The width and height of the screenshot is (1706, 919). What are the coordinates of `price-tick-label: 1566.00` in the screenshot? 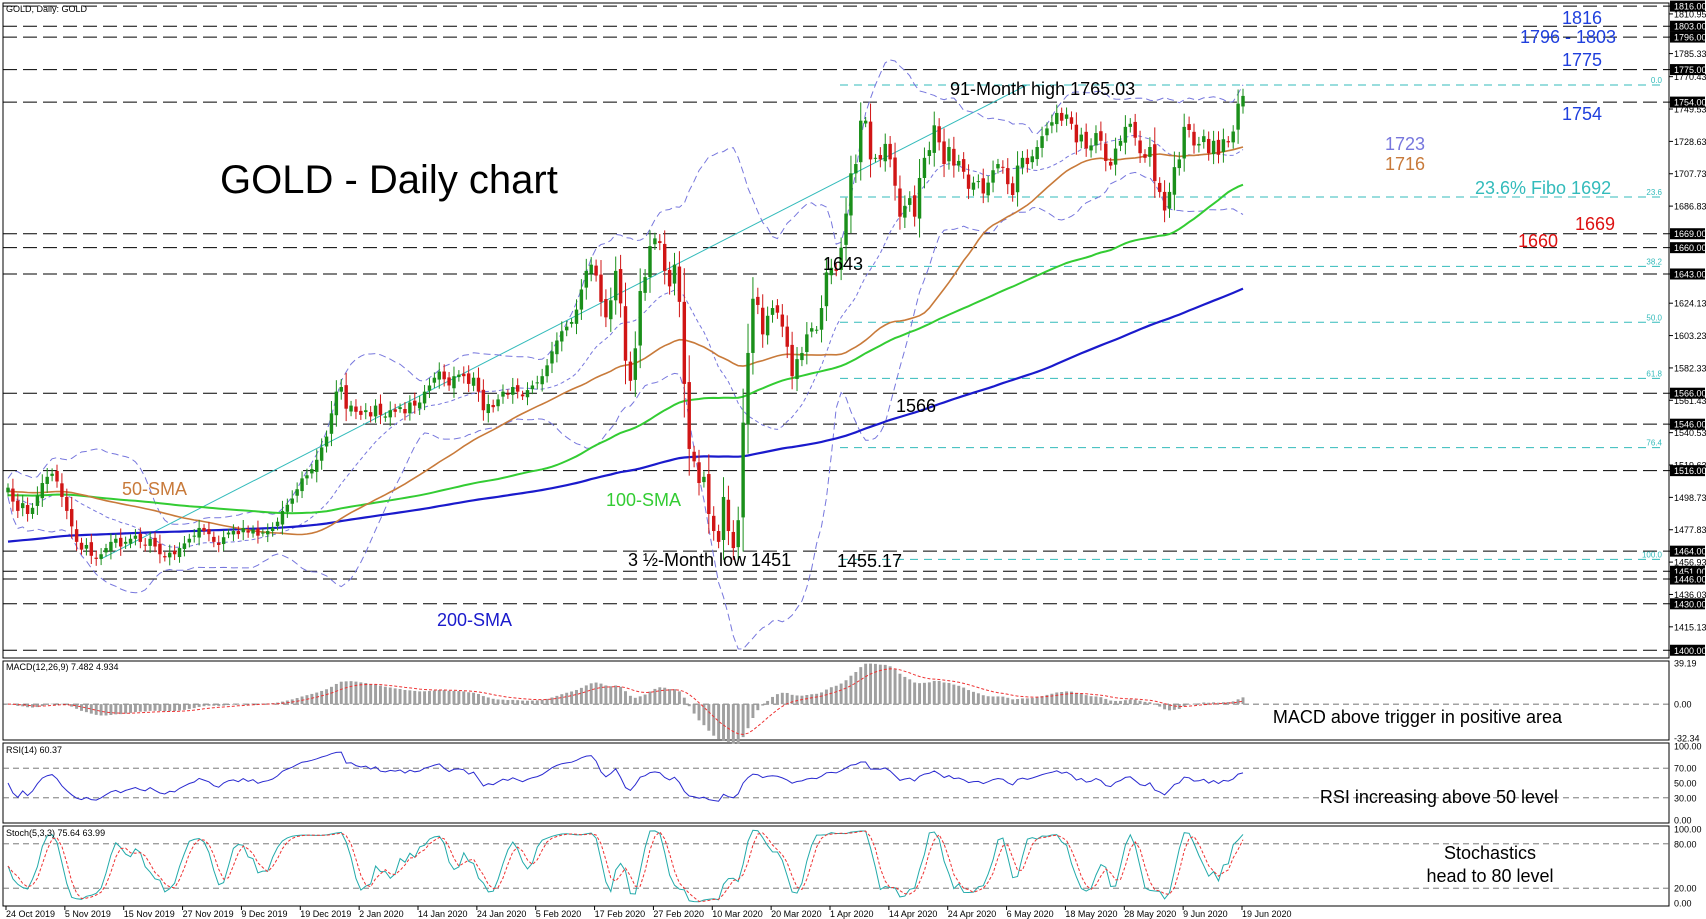 It's located at (1690, 394).